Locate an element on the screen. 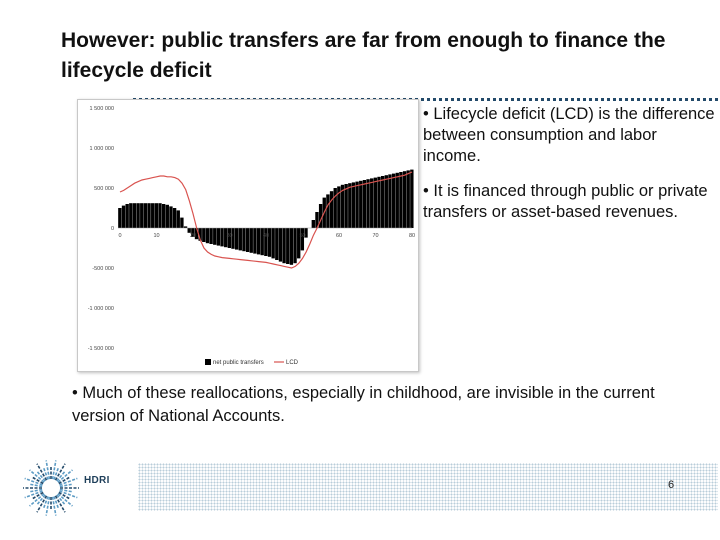  x-tick-label: 20 is located at coordinates (193, 236).